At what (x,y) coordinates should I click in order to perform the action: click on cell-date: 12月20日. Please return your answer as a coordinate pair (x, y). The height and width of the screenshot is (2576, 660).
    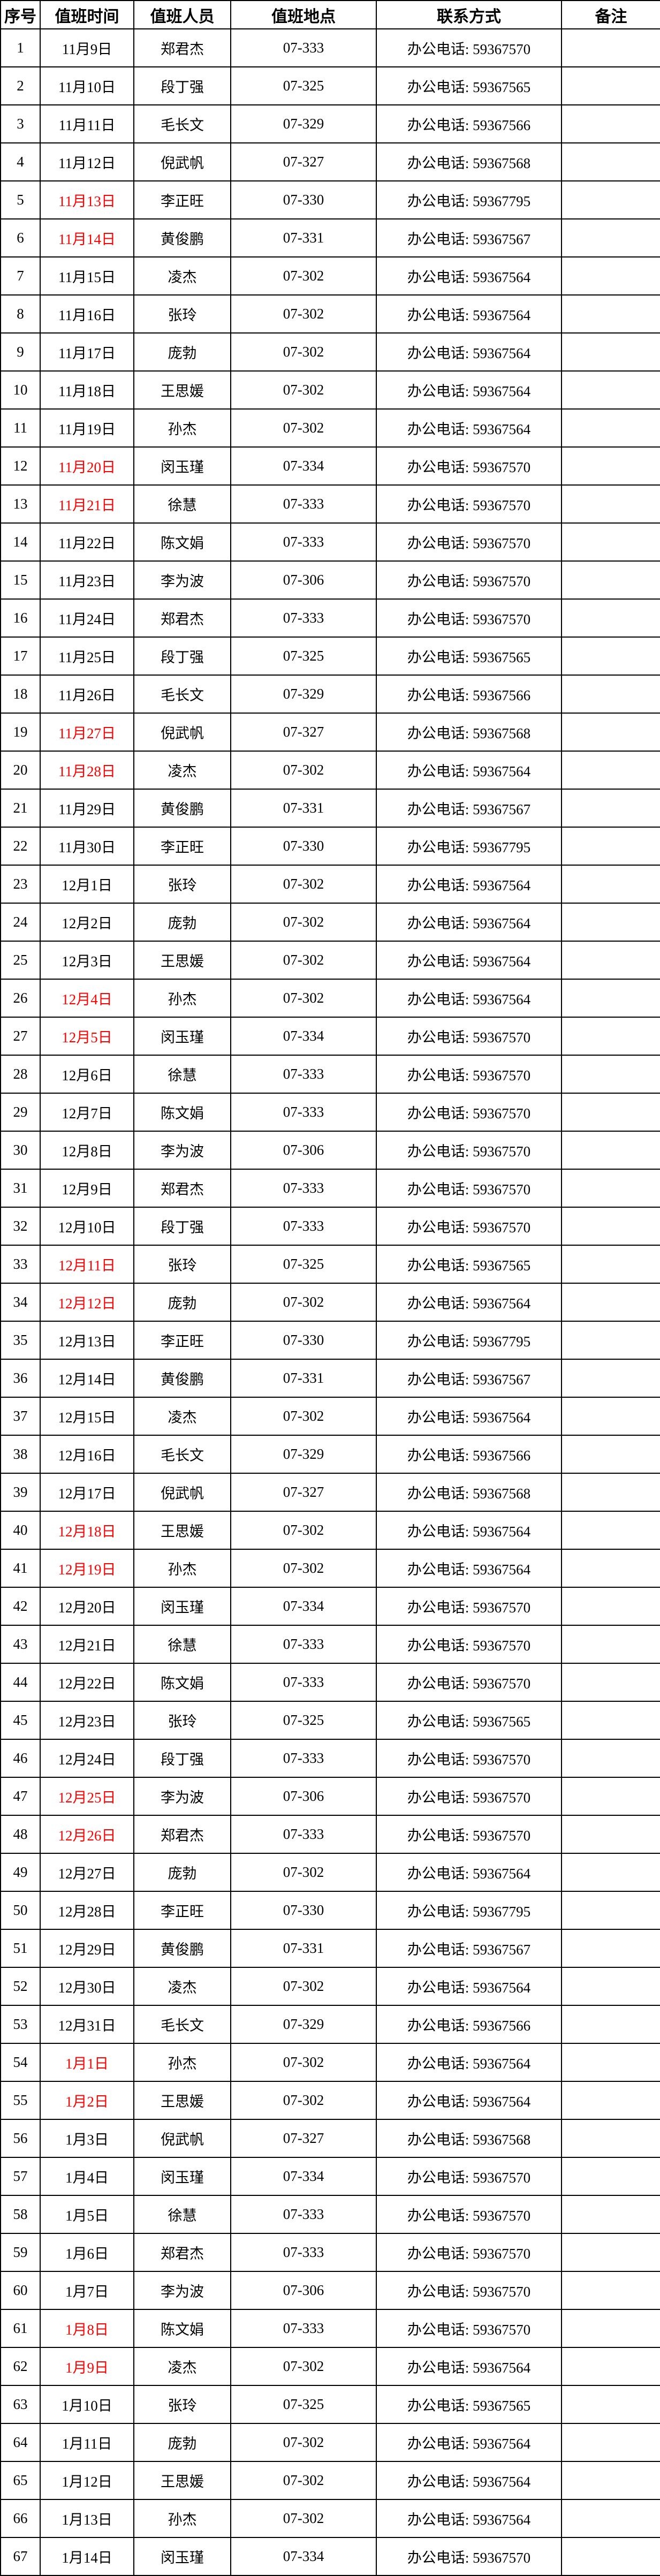
    Looking at the image, I should click on (87, 1606).